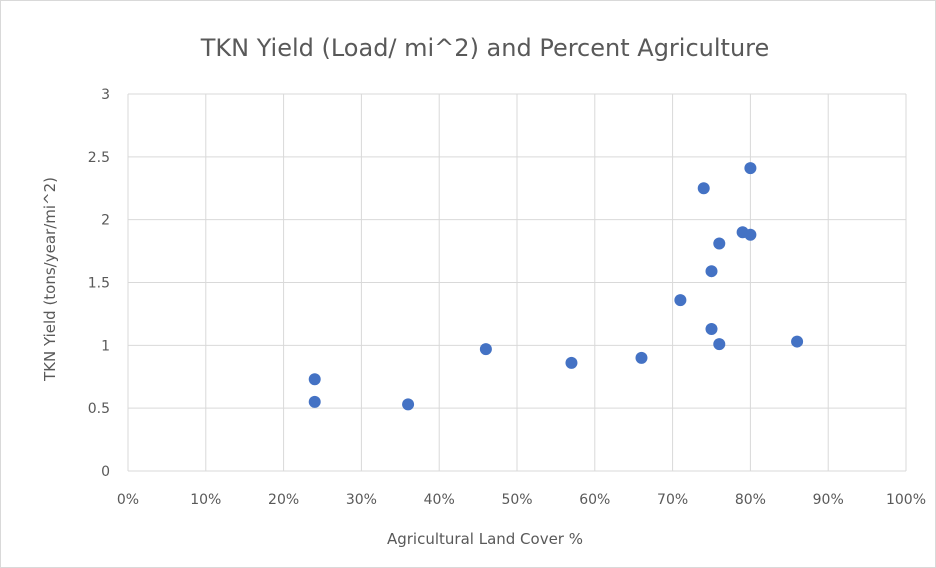  Describe the element at coordinates (99, 409) in the screenshot. I see `y-tick-label: 0.5` at that location.